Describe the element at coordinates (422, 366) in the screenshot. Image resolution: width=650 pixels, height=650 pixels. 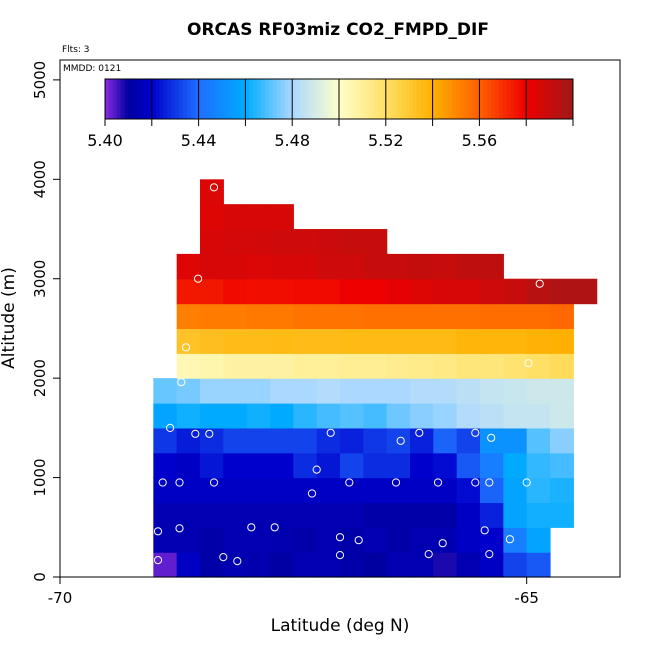
I see `cell-r8-c10` at that location.